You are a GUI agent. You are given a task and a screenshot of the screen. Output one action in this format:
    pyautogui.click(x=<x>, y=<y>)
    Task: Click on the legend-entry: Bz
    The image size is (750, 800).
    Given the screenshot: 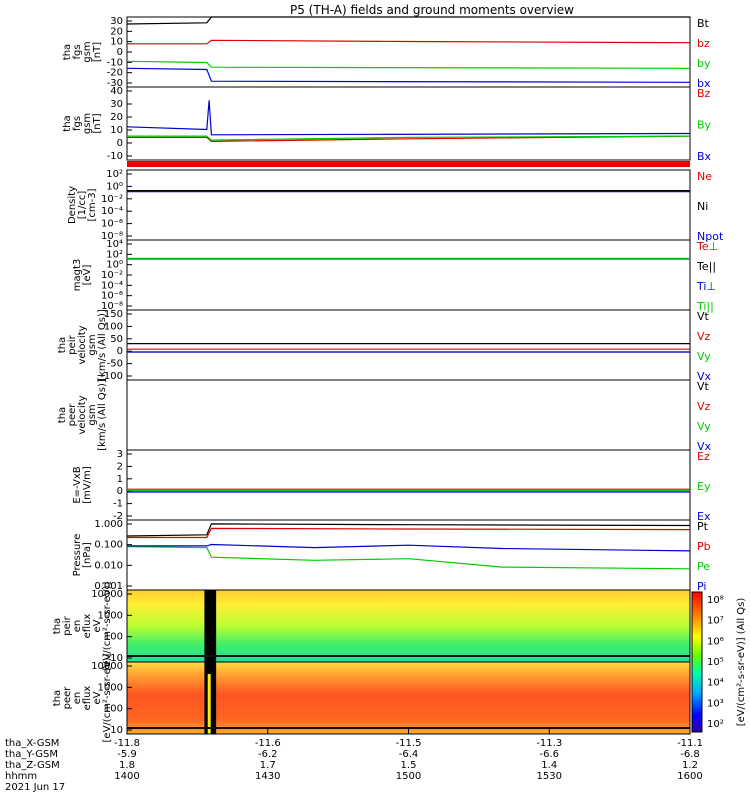 What is the action you would take?
    pyautogui.click(x=704, y=93)
    